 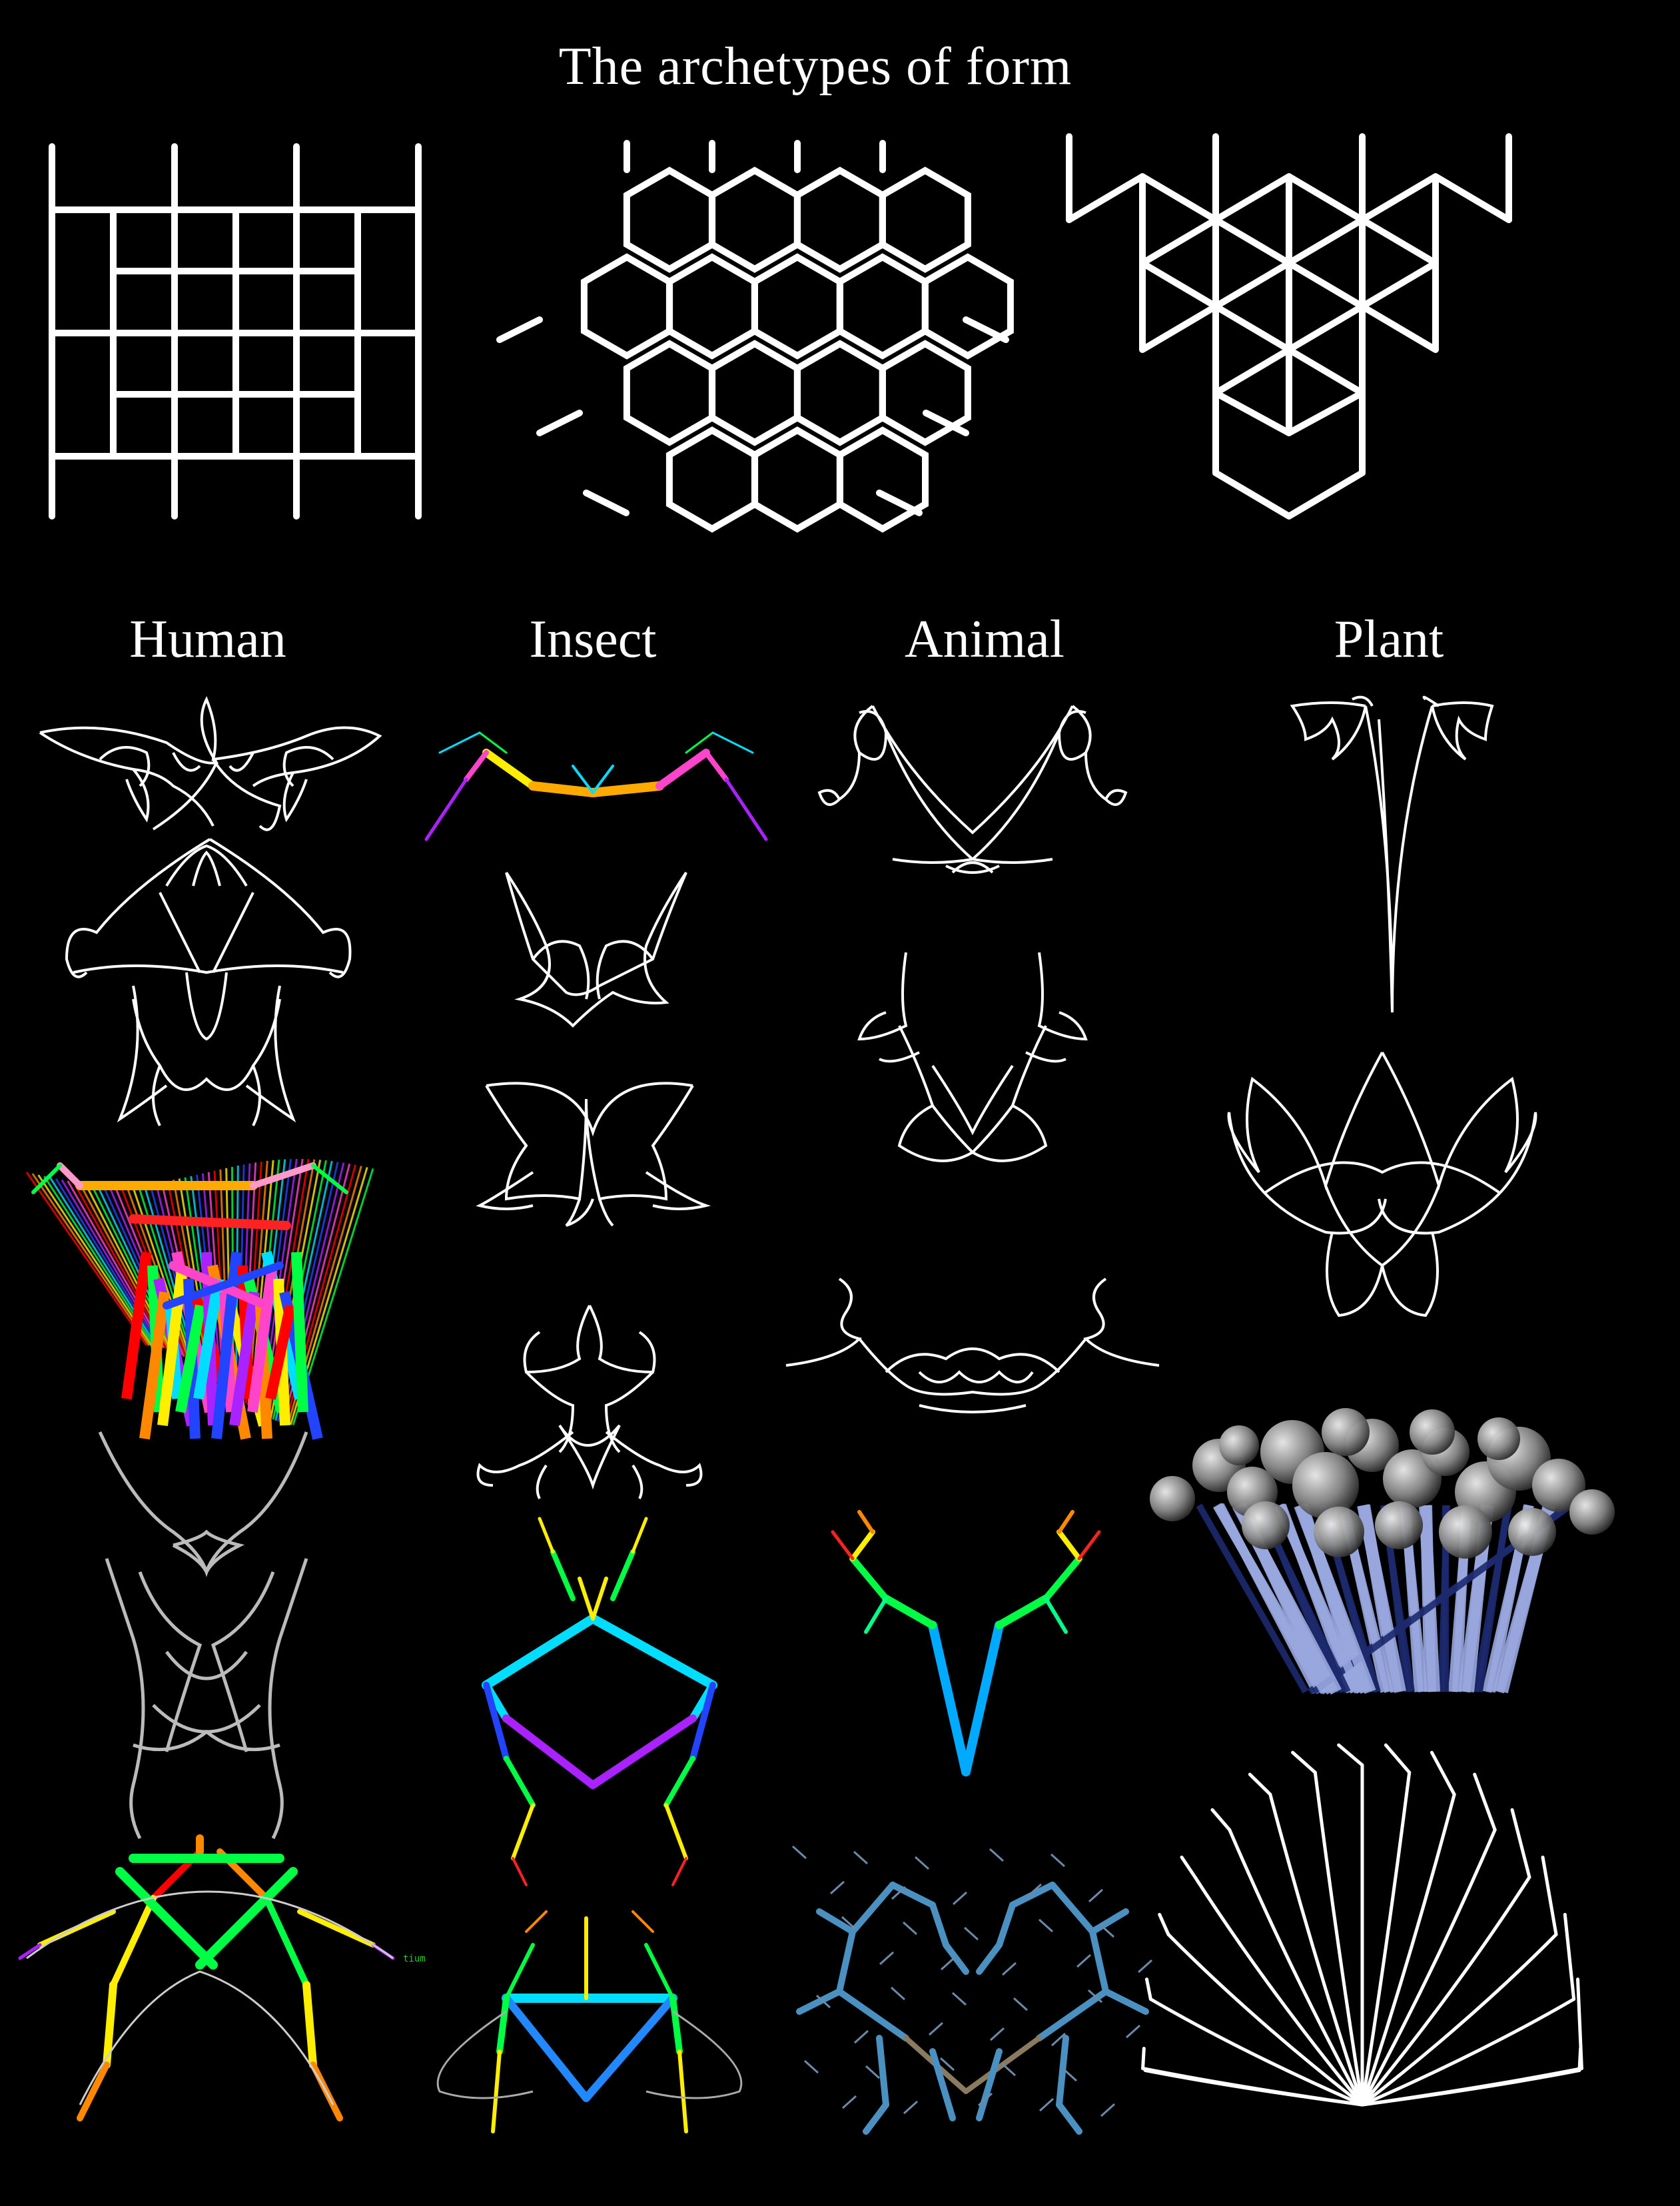 What do you see at coordinates (815, 66) in the screenshot?
I see `page-title: The archetypes of form` at bounding box center [815, 66].